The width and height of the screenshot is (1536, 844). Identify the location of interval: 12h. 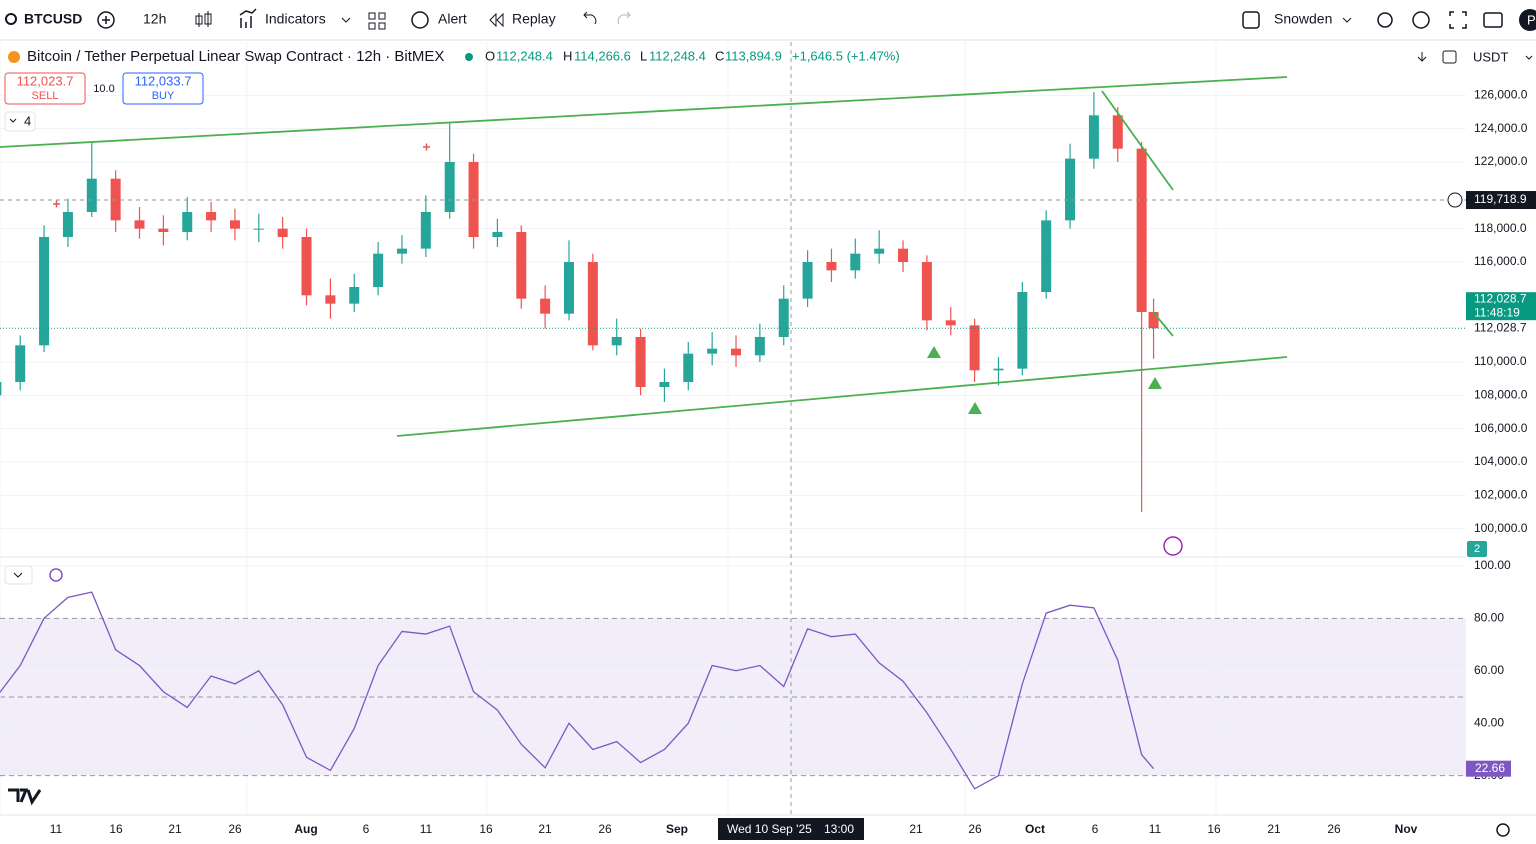
(154, 19).